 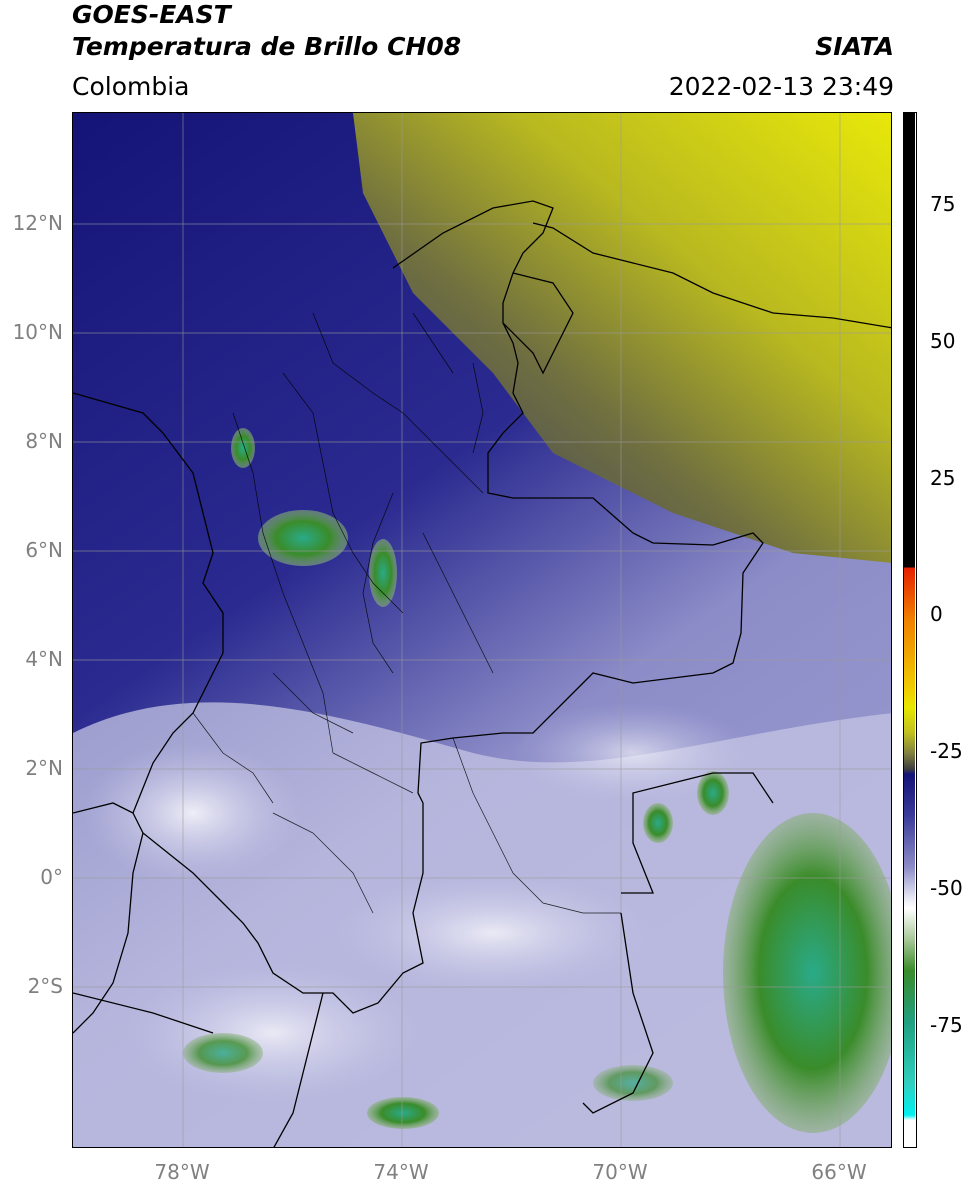 I want to click on colorbar-tick-25: 25, so click(x=943, y=478).